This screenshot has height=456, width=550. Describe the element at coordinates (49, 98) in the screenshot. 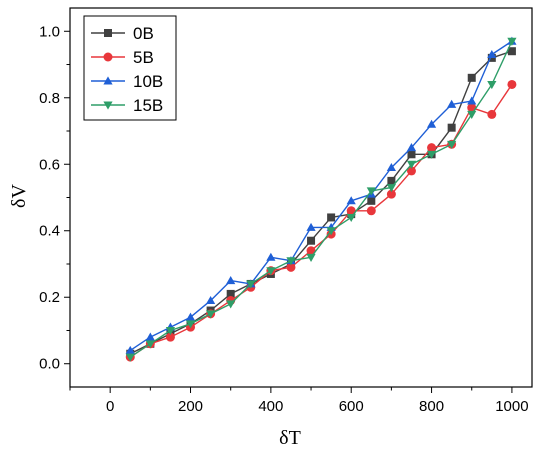

I see `y-tick-label: 0.8` at that location.